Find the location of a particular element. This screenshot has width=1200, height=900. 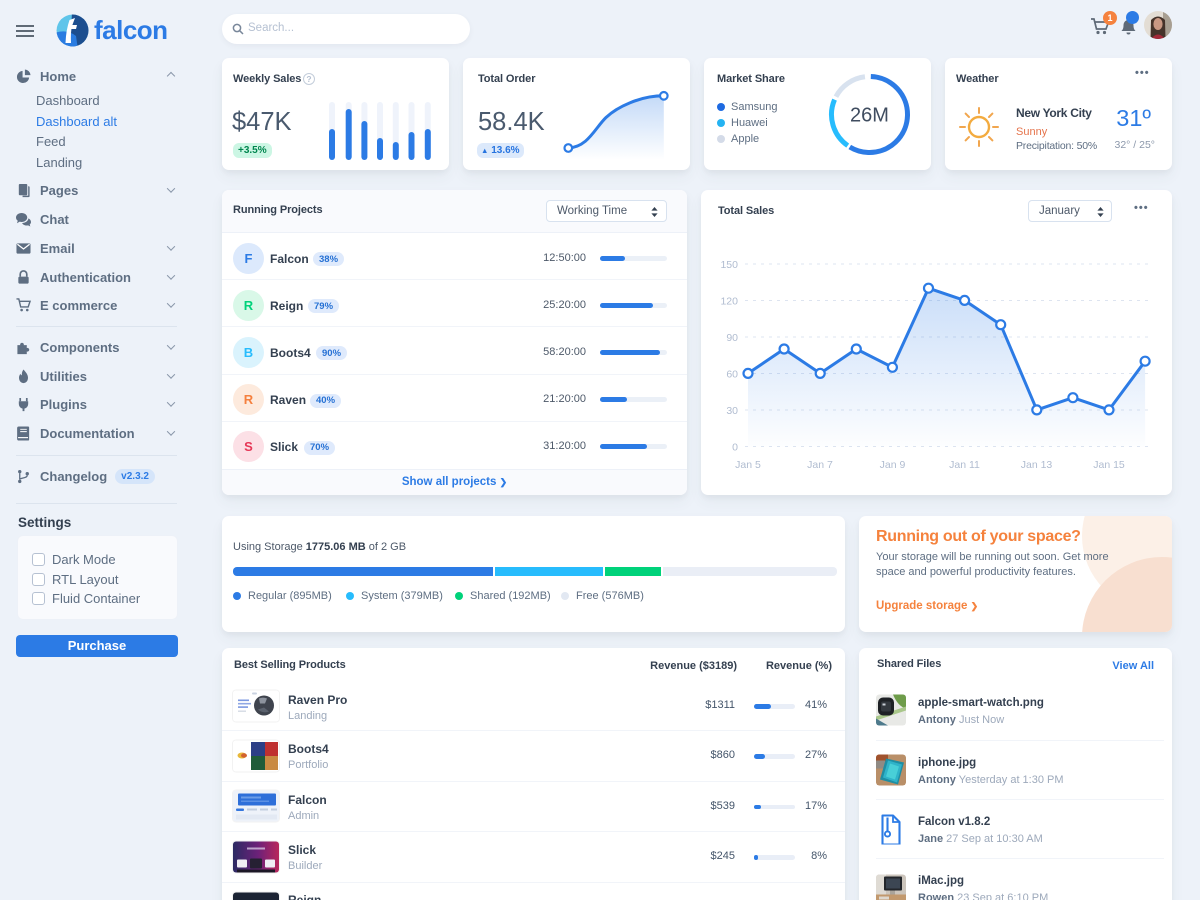

svg-text: 30 is located at coordinates (732, 411).